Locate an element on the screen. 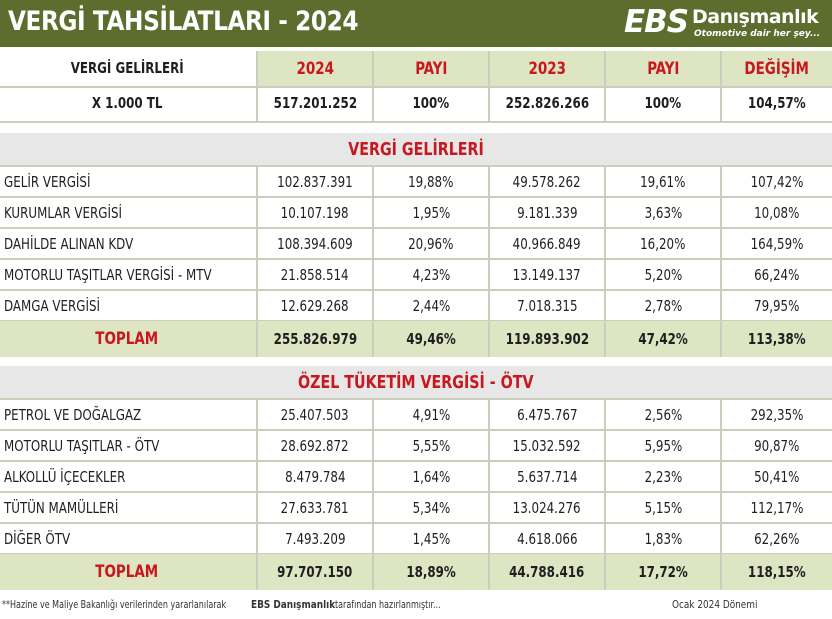 This screenshot has width=832, height=619. header-label-2: X 1.000 TL is located at coordinates (127, 103).